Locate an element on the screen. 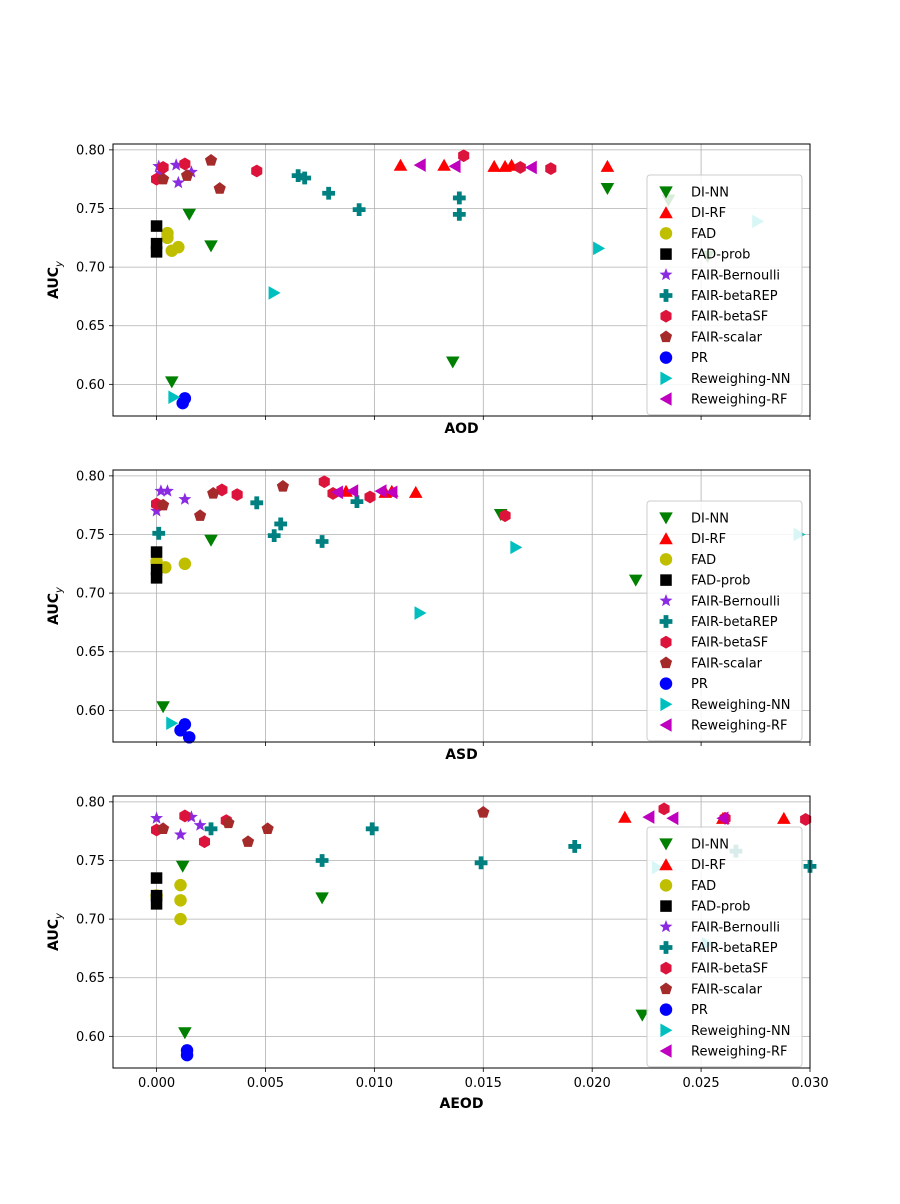 The width and height of the screenshot is (900, 1204). legend-label: DI-RF is located at coordinates (708, 539).